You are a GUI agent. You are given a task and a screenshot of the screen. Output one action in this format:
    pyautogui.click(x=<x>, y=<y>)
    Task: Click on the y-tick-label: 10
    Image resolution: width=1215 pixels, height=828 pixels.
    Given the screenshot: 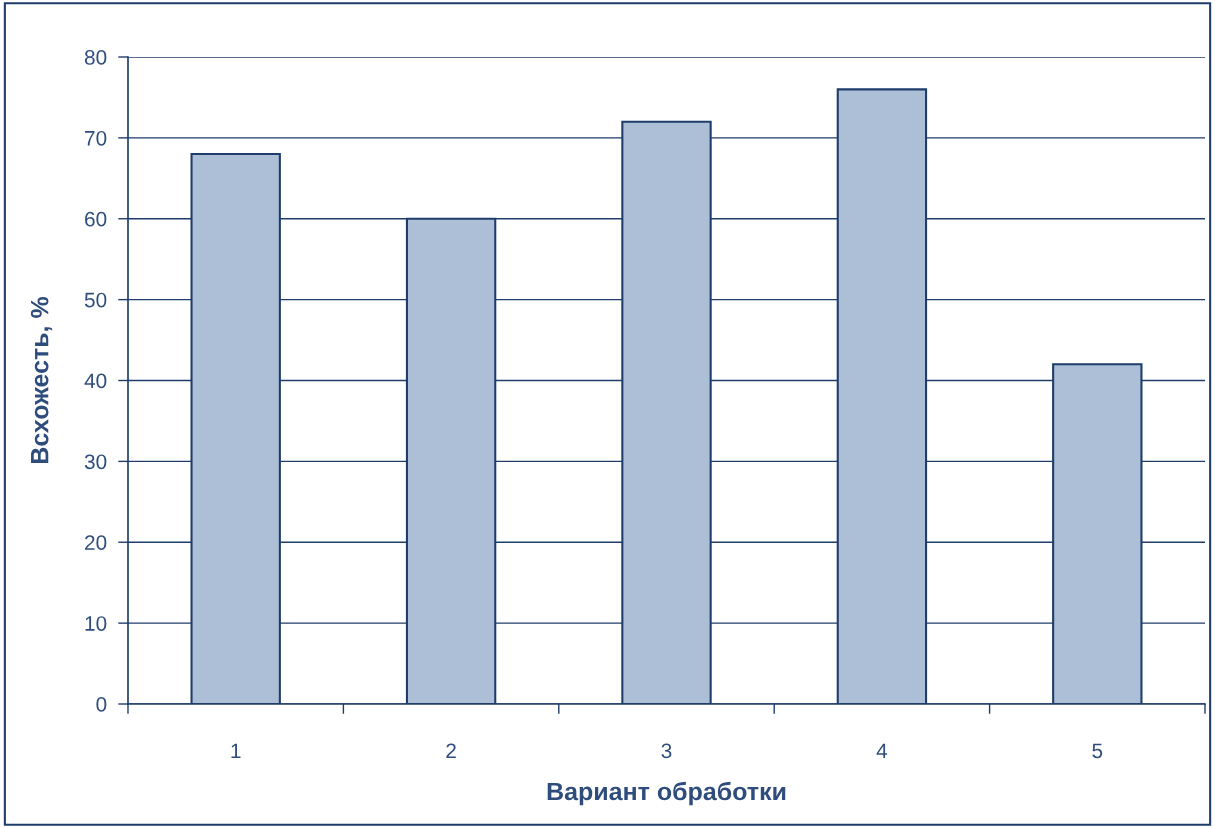 What is the action you would take?
    pyautogui.click(x=96, y=623)
    